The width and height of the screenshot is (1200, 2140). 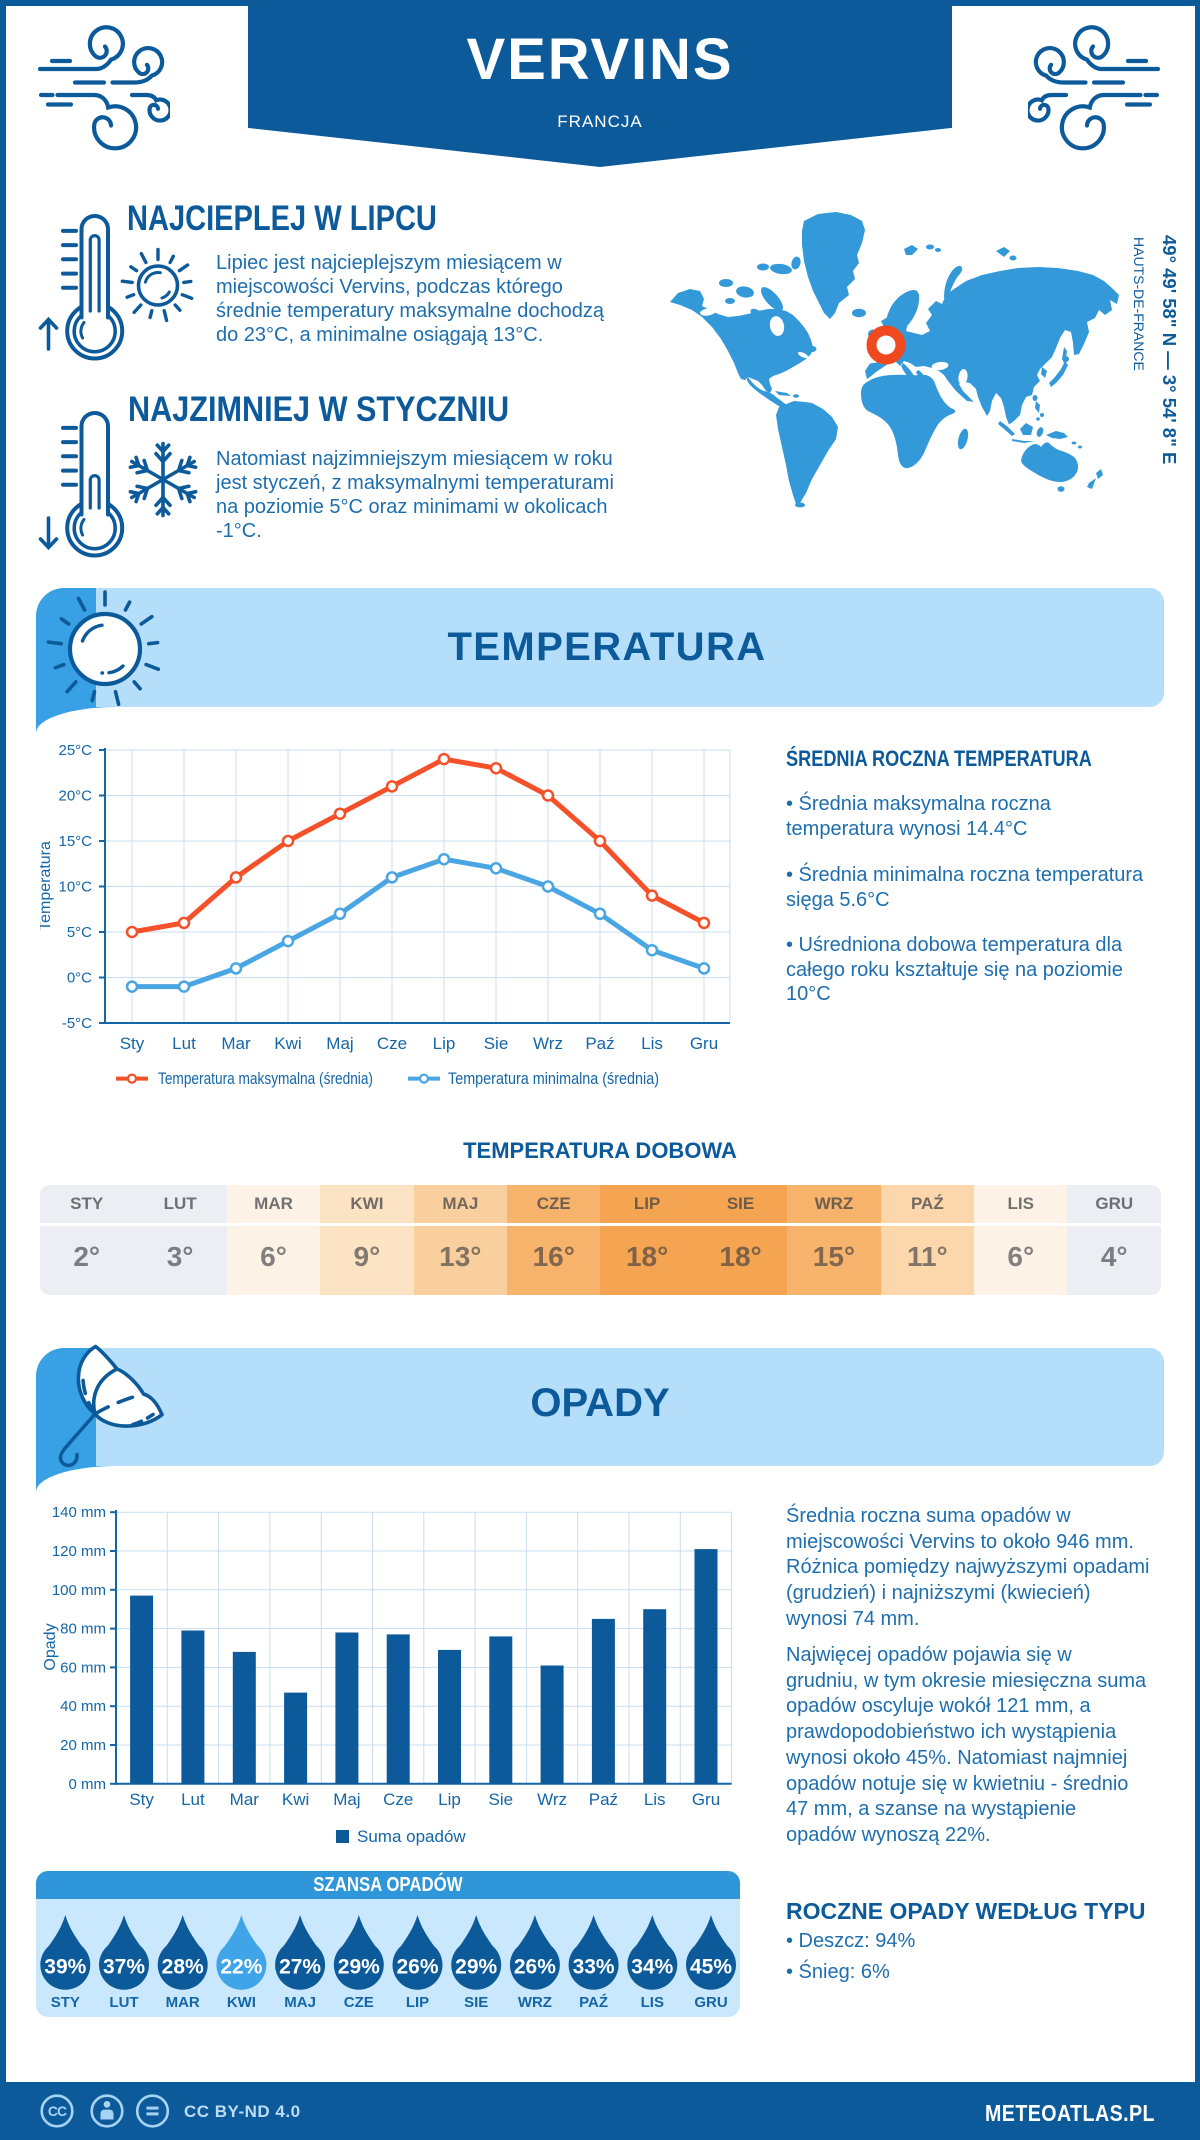 I want to click on svg-text: LUT, so click(x=123, y=2002).